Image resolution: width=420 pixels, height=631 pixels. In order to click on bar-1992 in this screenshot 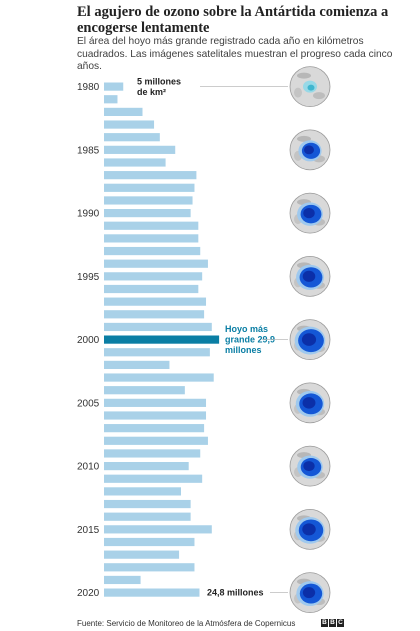, I will do `click(151, 238)`.